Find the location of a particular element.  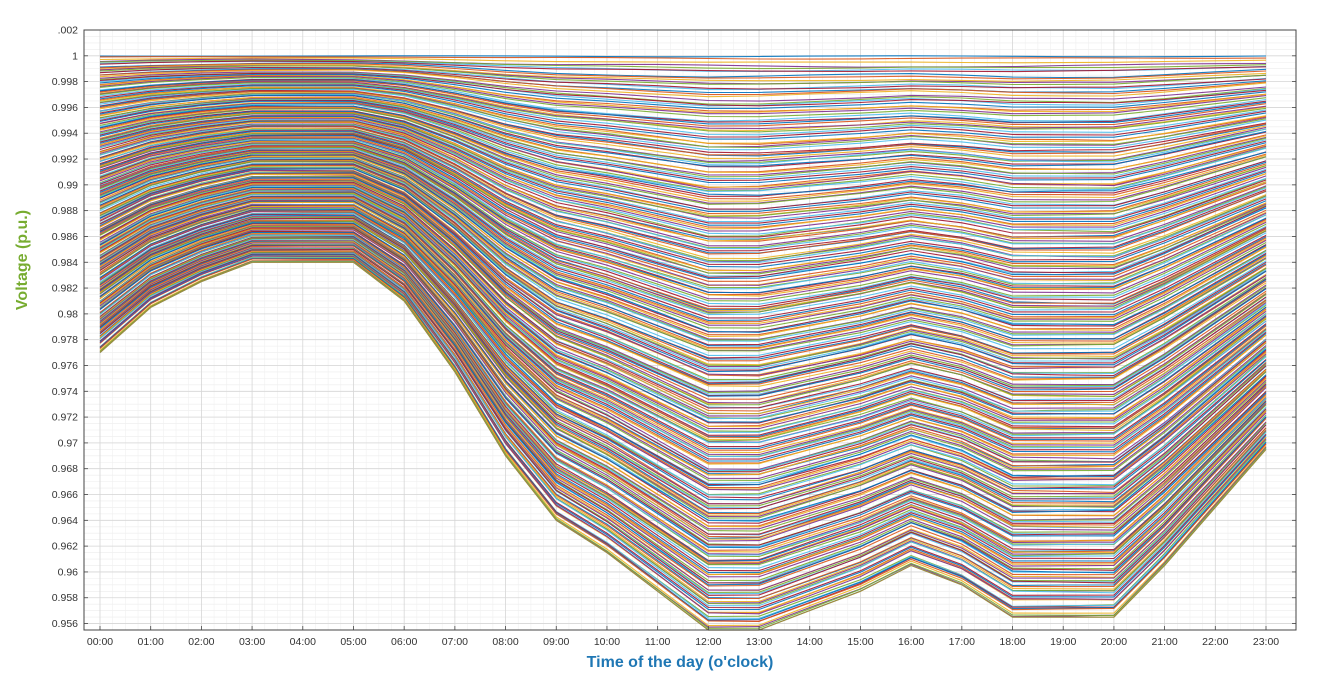

y-tick-label: 0.972 is located at coordinates (65, 418).